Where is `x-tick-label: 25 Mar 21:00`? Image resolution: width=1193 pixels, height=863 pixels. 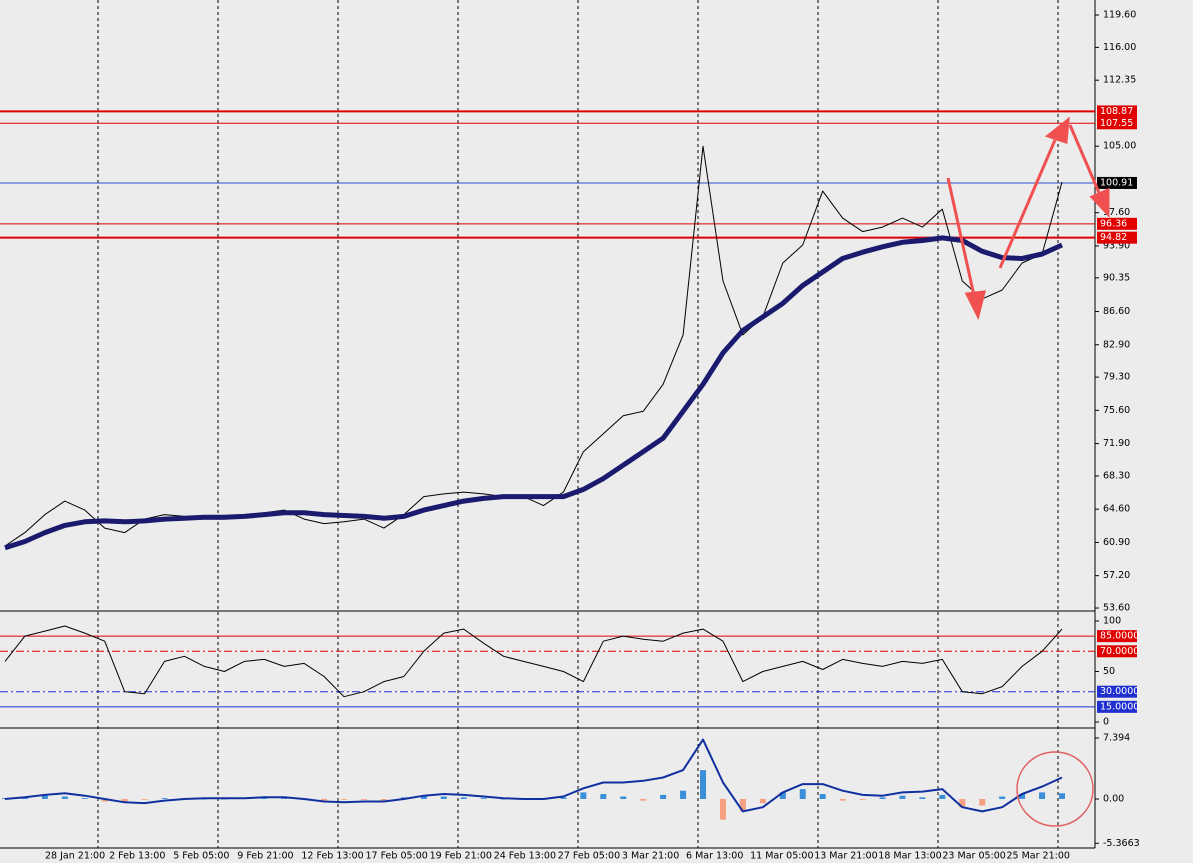
x-tick-label: 25 Mar 21:00 is located at coordinates (1038, 856).